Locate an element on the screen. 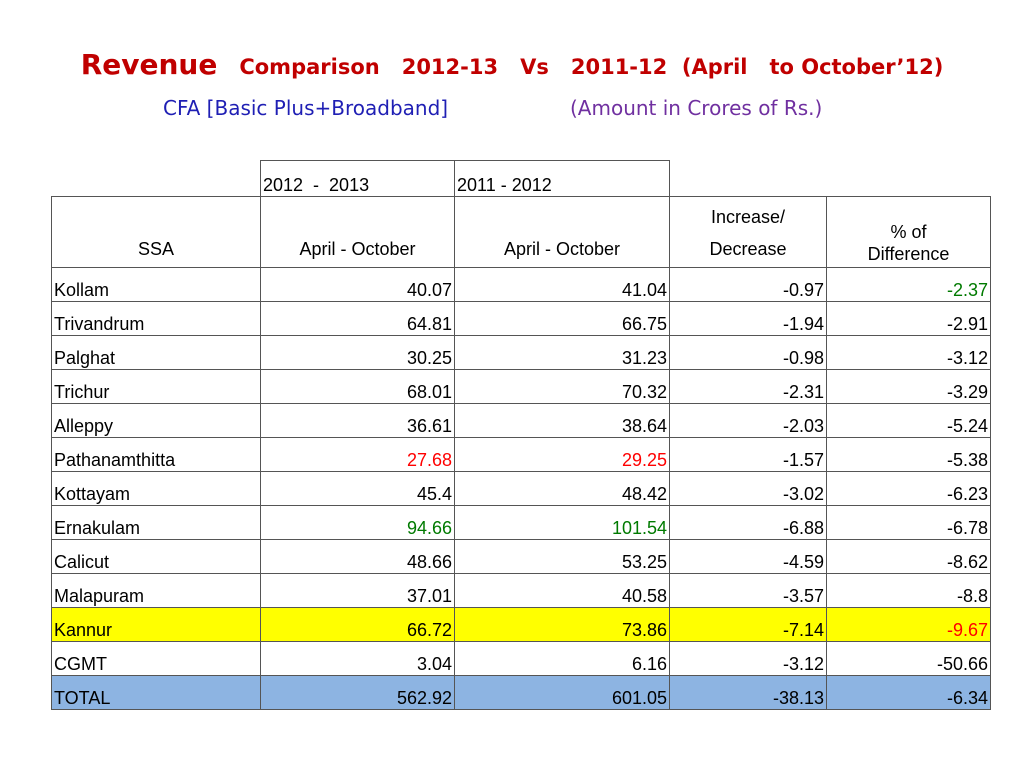  value-2011-cell: 66.75 is located at coordinates (562, 318).